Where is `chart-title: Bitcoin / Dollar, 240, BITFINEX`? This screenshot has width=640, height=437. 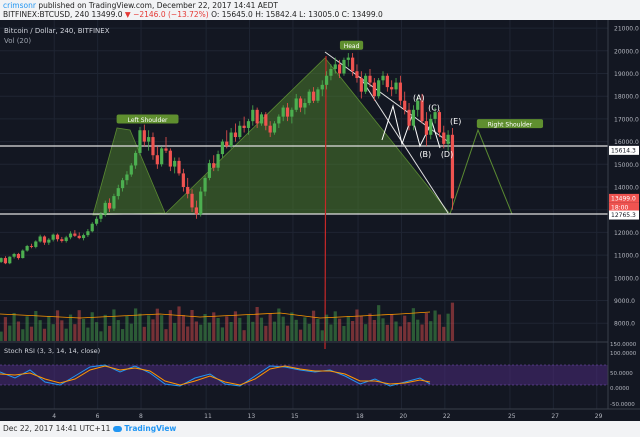 chart-title: Bitcoin / Dollar, 240, BITFINEX is located at coordinates (57, 31).